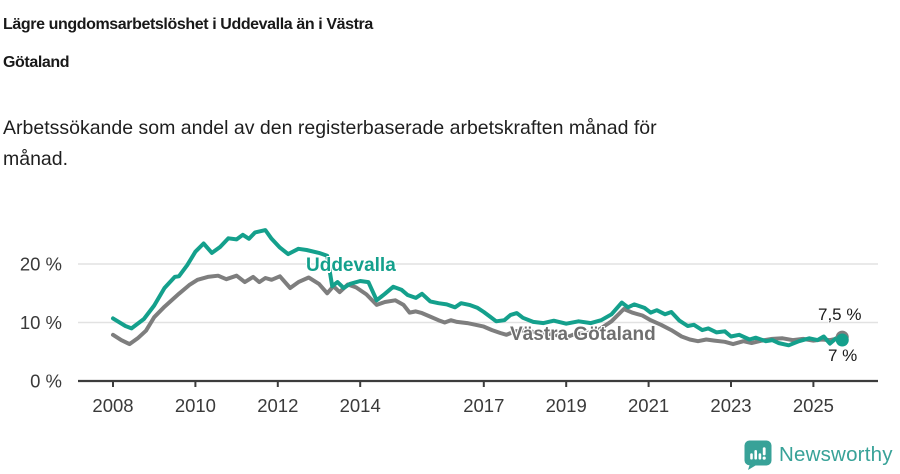 This screenshot has height=474, width=900. Describe the element at coordinates (730, 405) in the screenshot. I see `x-tick-label: 2023` at that location.